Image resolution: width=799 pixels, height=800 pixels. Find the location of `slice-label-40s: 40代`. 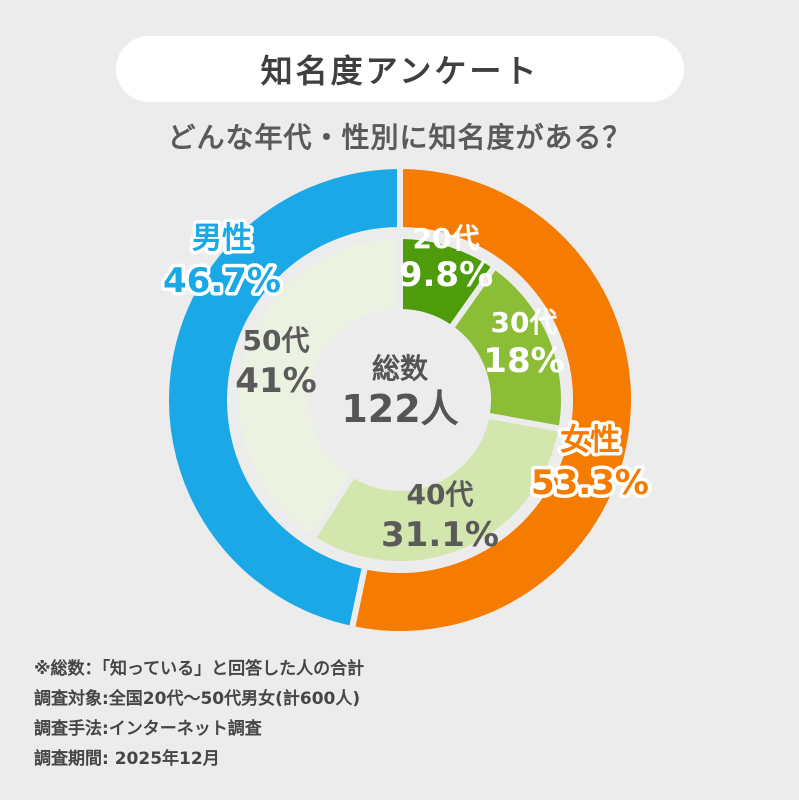

slice-label-40s: 40代 is located at coordinates (440, 494).